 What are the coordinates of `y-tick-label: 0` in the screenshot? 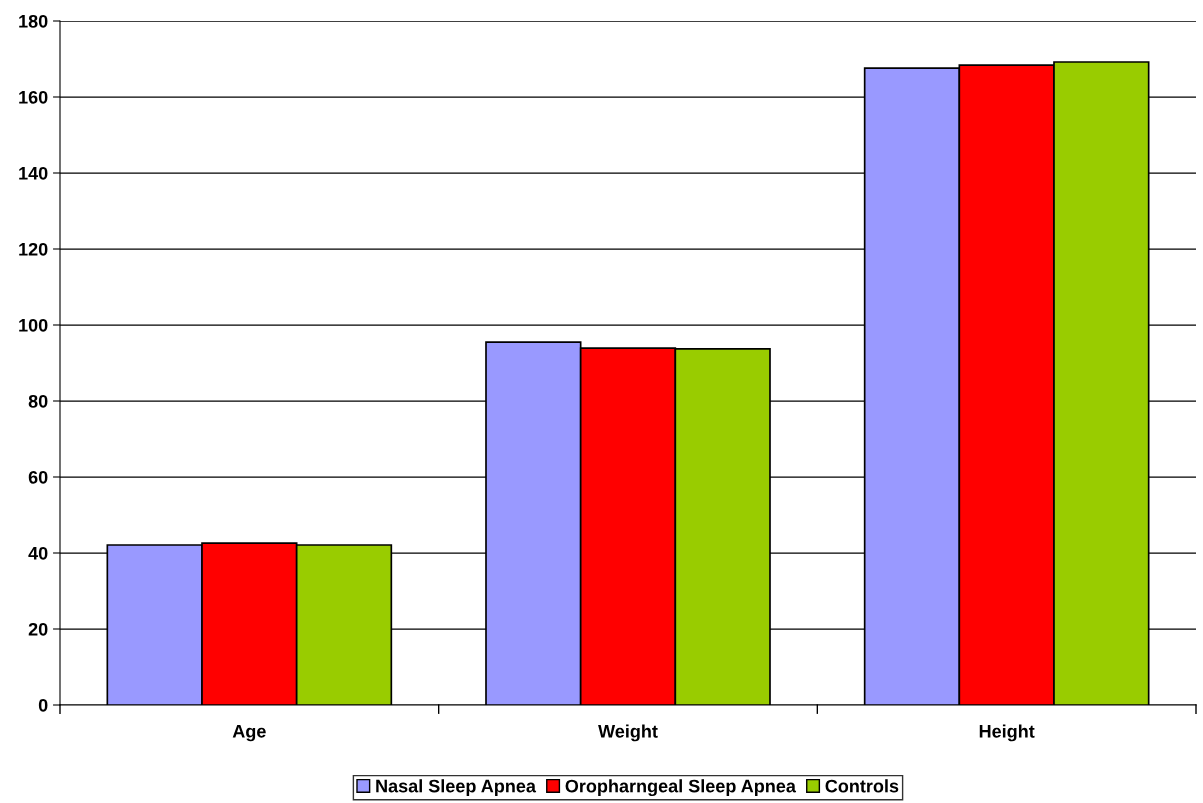 It's located at (43, 705).